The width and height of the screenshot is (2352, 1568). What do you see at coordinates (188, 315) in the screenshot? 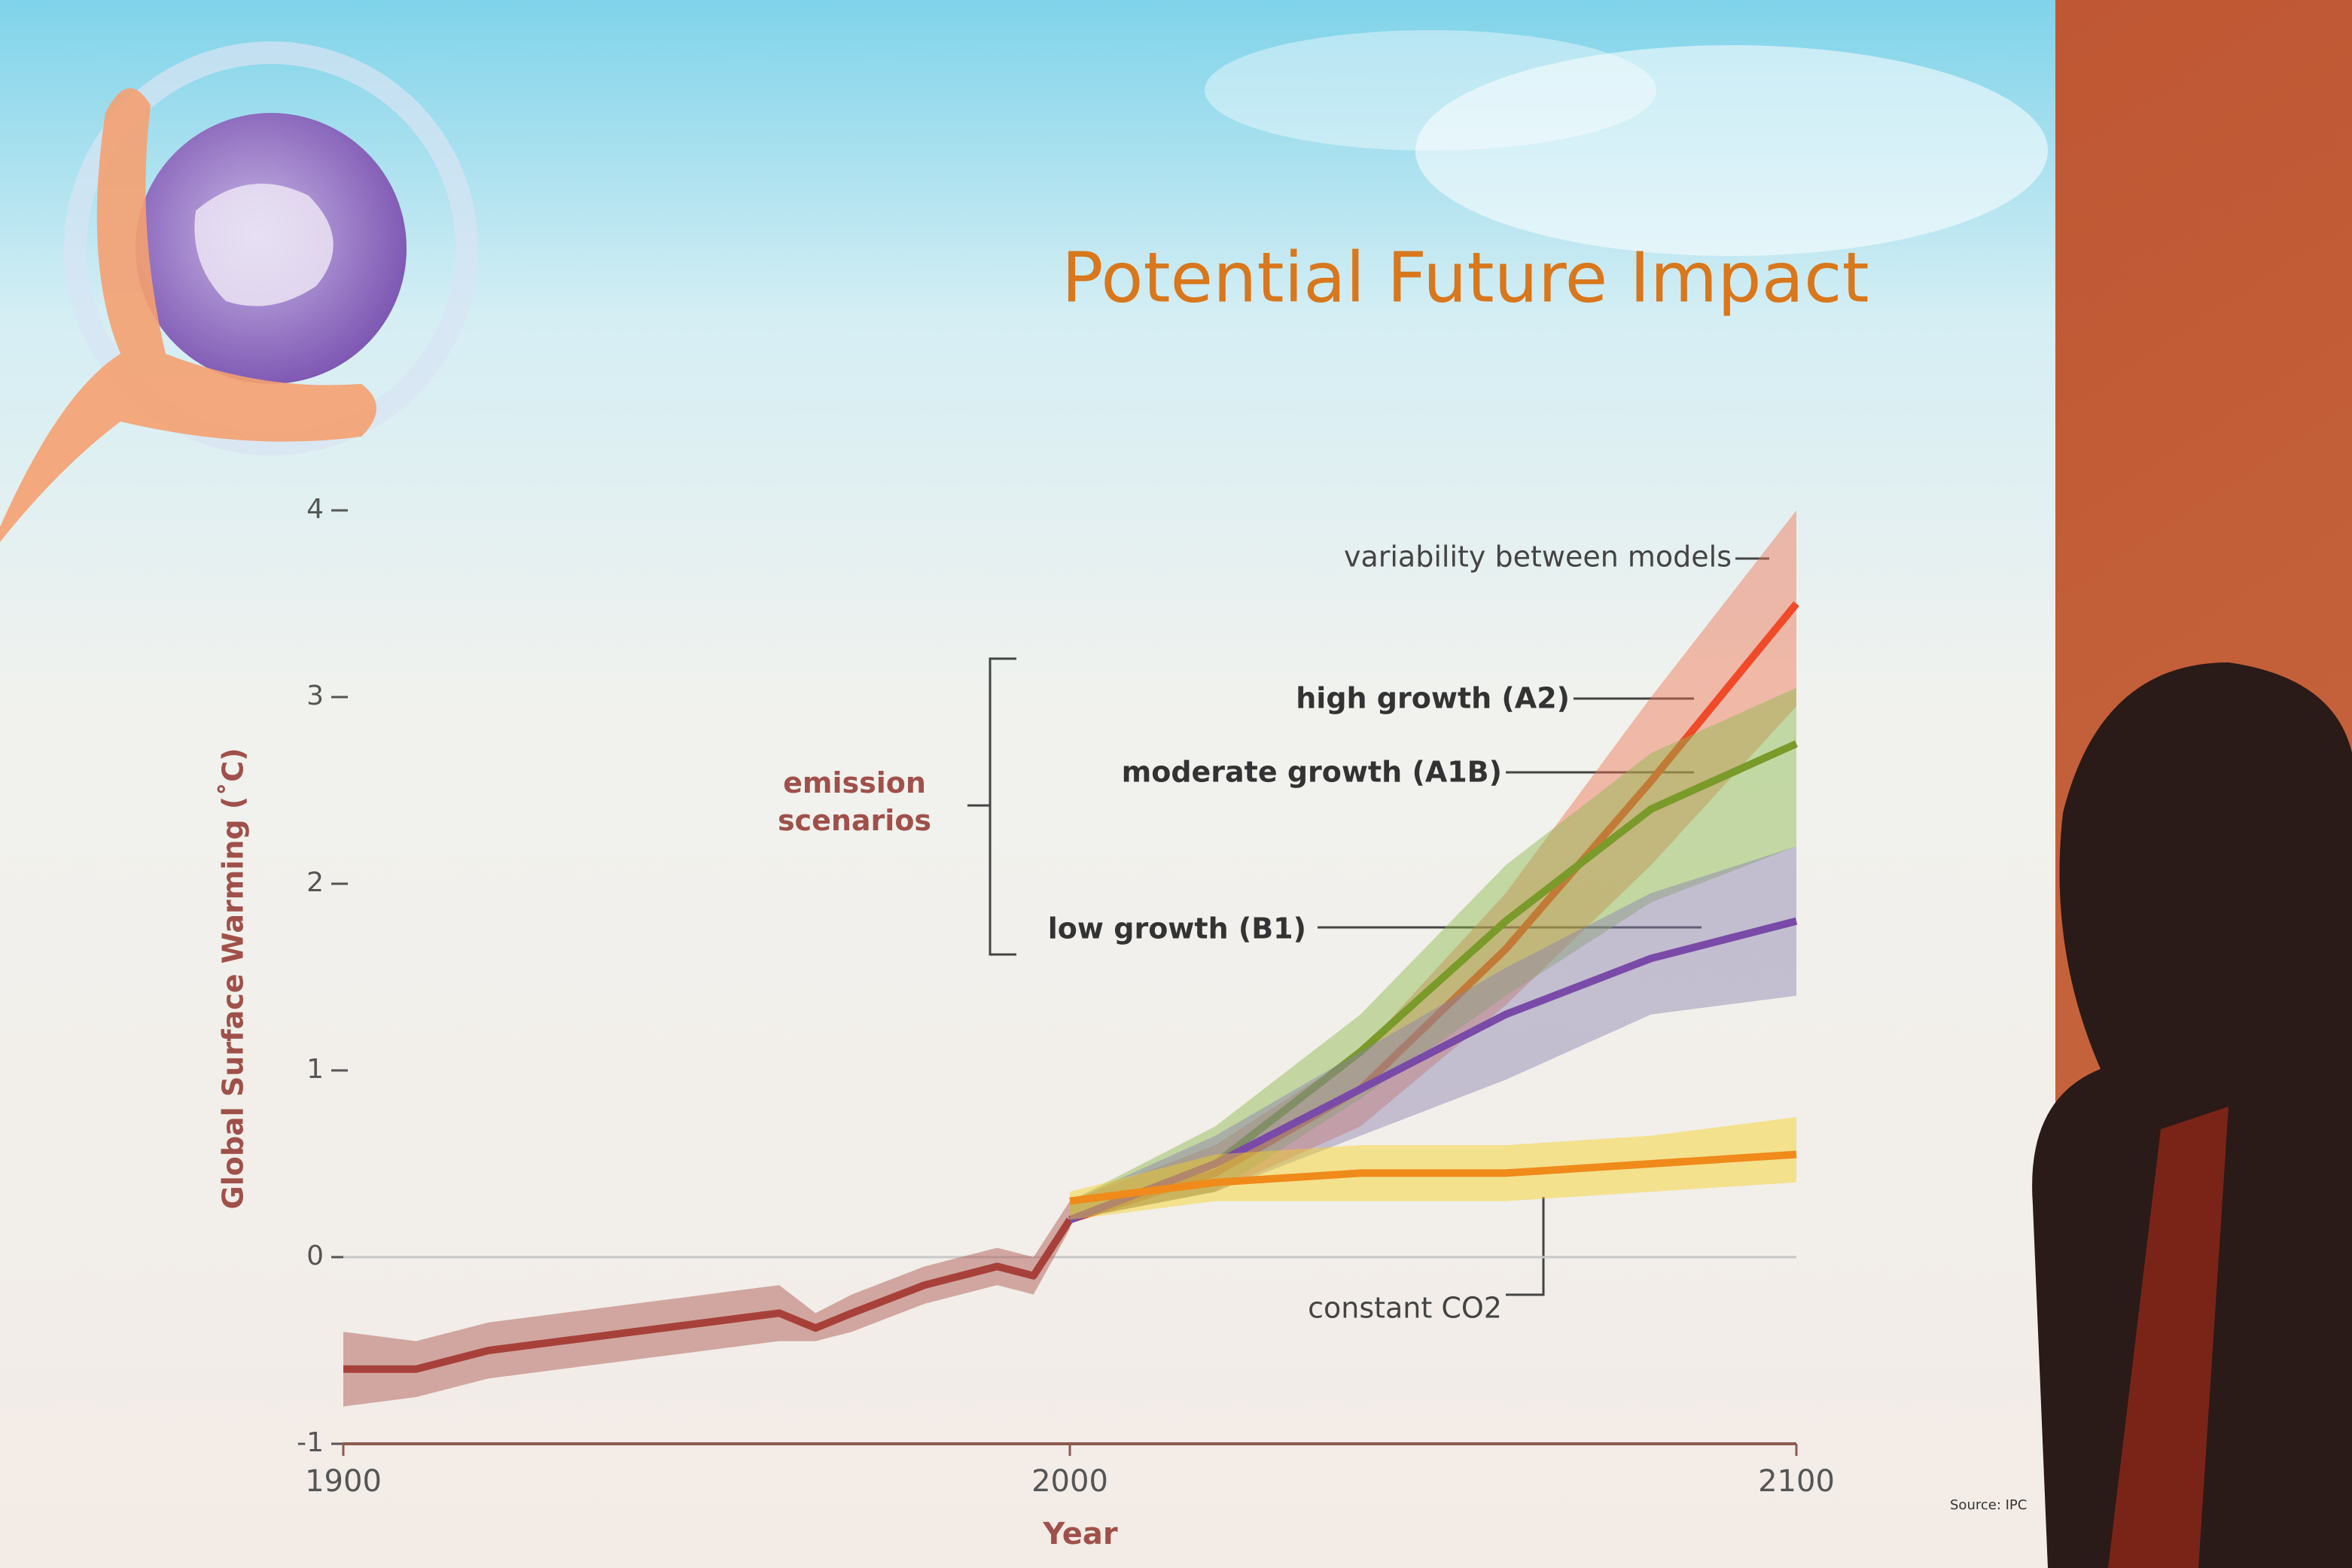
I see `hands` at bounding box center [188, 315].